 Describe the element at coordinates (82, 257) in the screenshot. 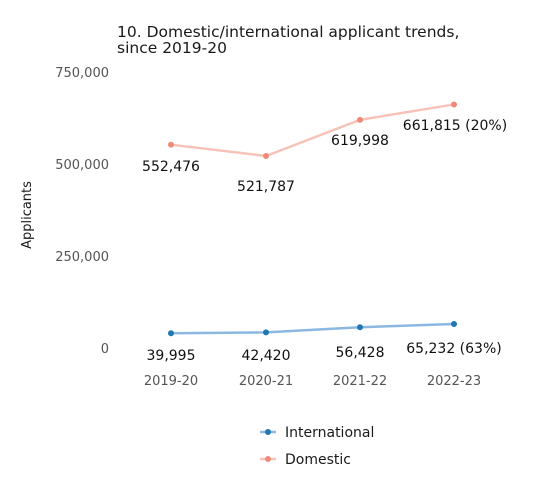

I see `y-tick-label: 250,000` at that location.